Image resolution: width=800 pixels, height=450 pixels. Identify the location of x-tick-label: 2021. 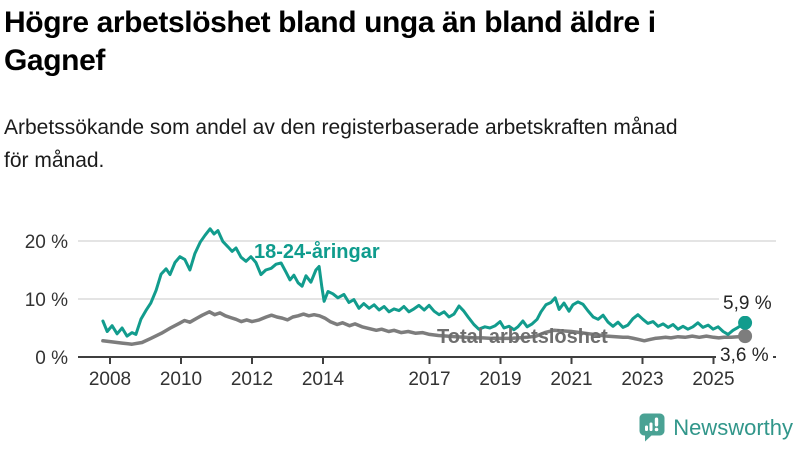
(571, 379).